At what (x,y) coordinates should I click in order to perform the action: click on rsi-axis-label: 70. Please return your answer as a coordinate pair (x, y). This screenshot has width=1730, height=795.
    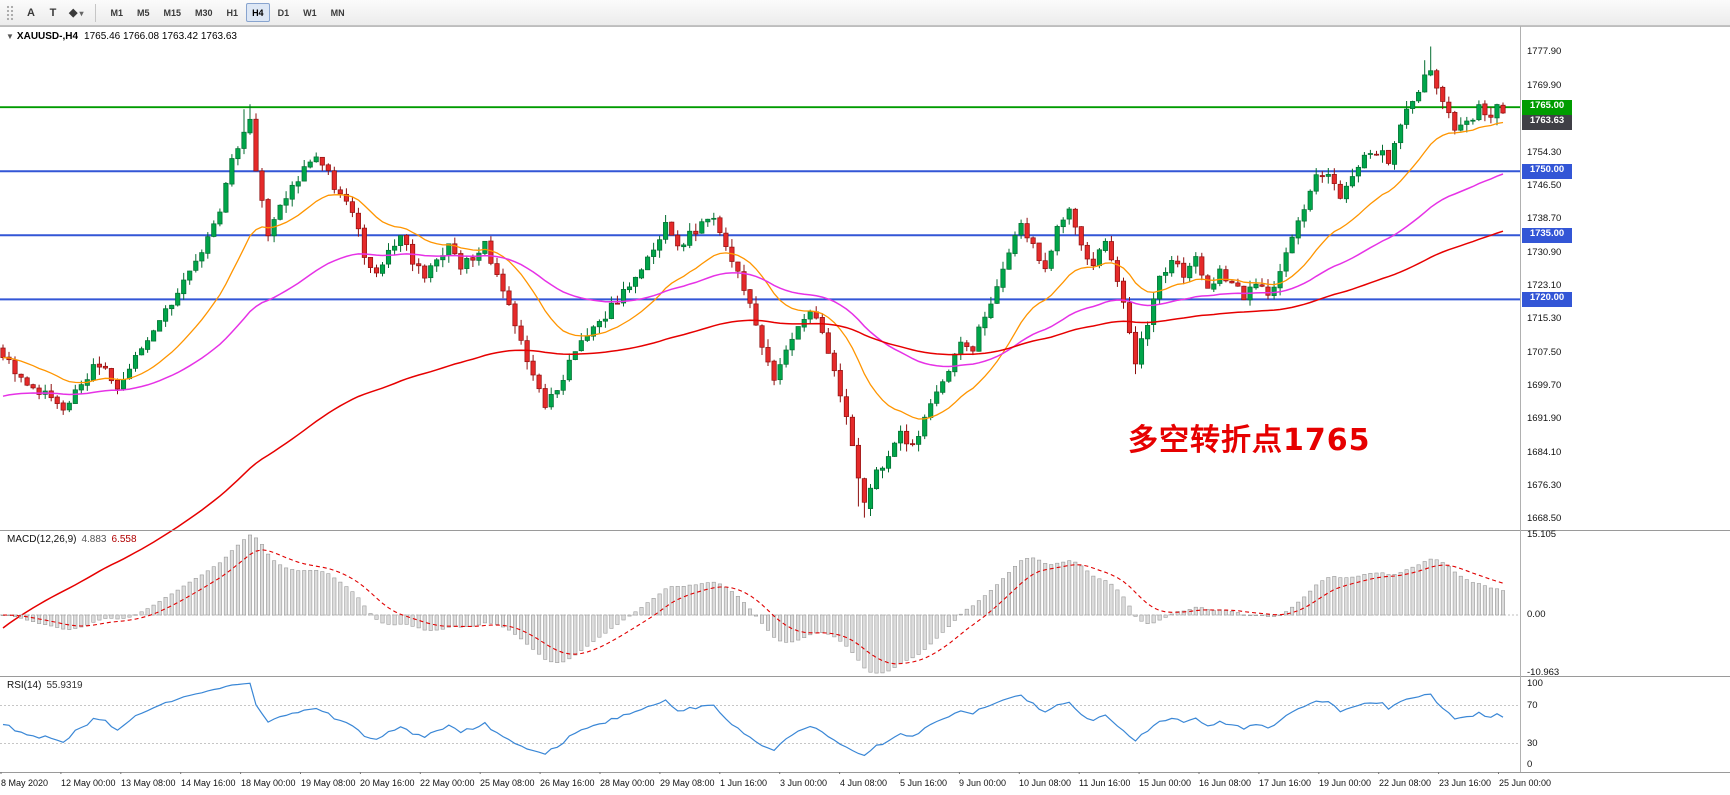
    Looking at the image, I should click on (1532, 705).